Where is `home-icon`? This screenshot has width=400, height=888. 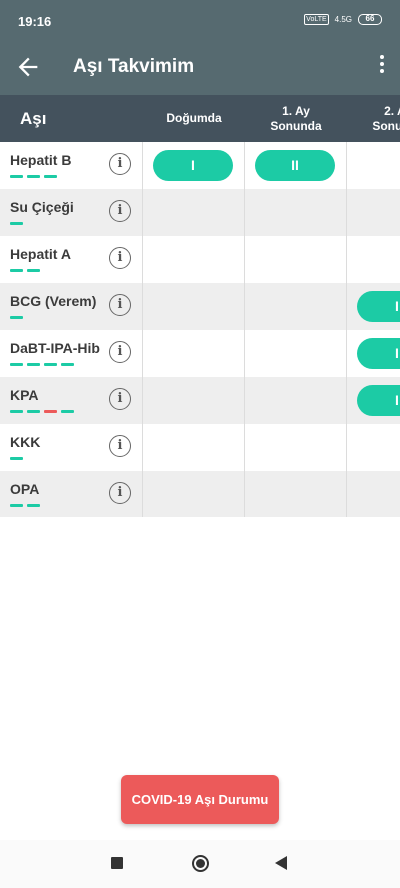 home-icon is located at coordinates (200, 863).